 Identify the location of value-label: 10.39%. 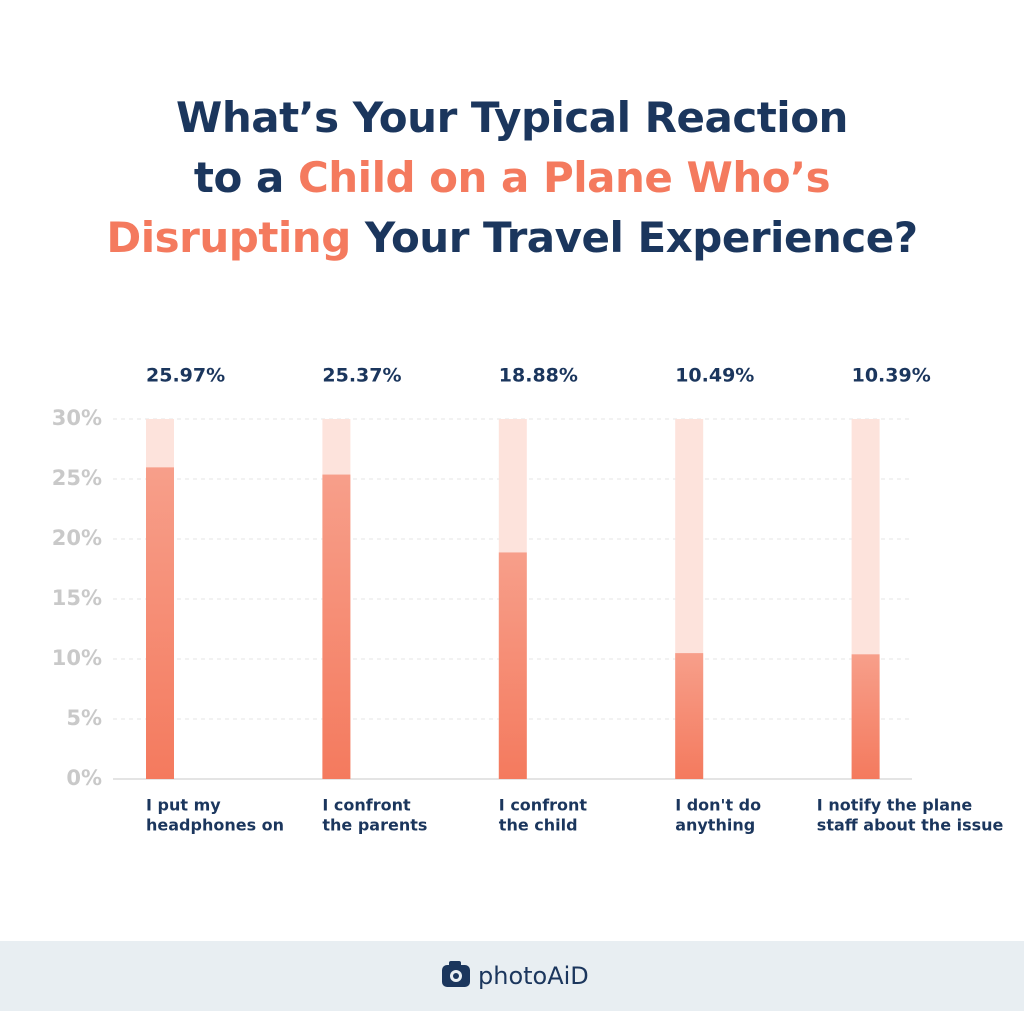
(891, 376).